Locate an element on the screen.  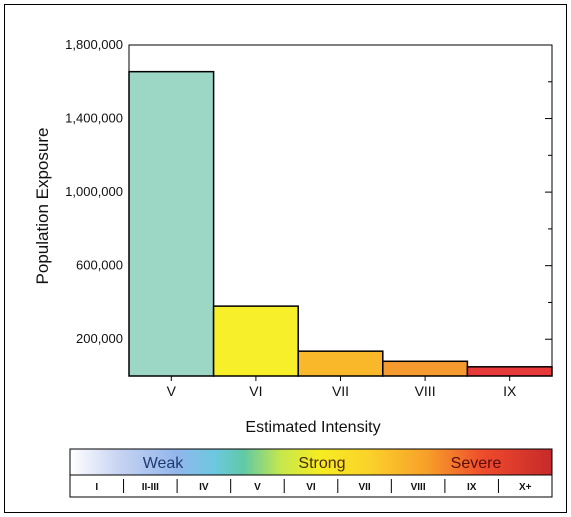
bar-vi is located at coordinates (255, 341).